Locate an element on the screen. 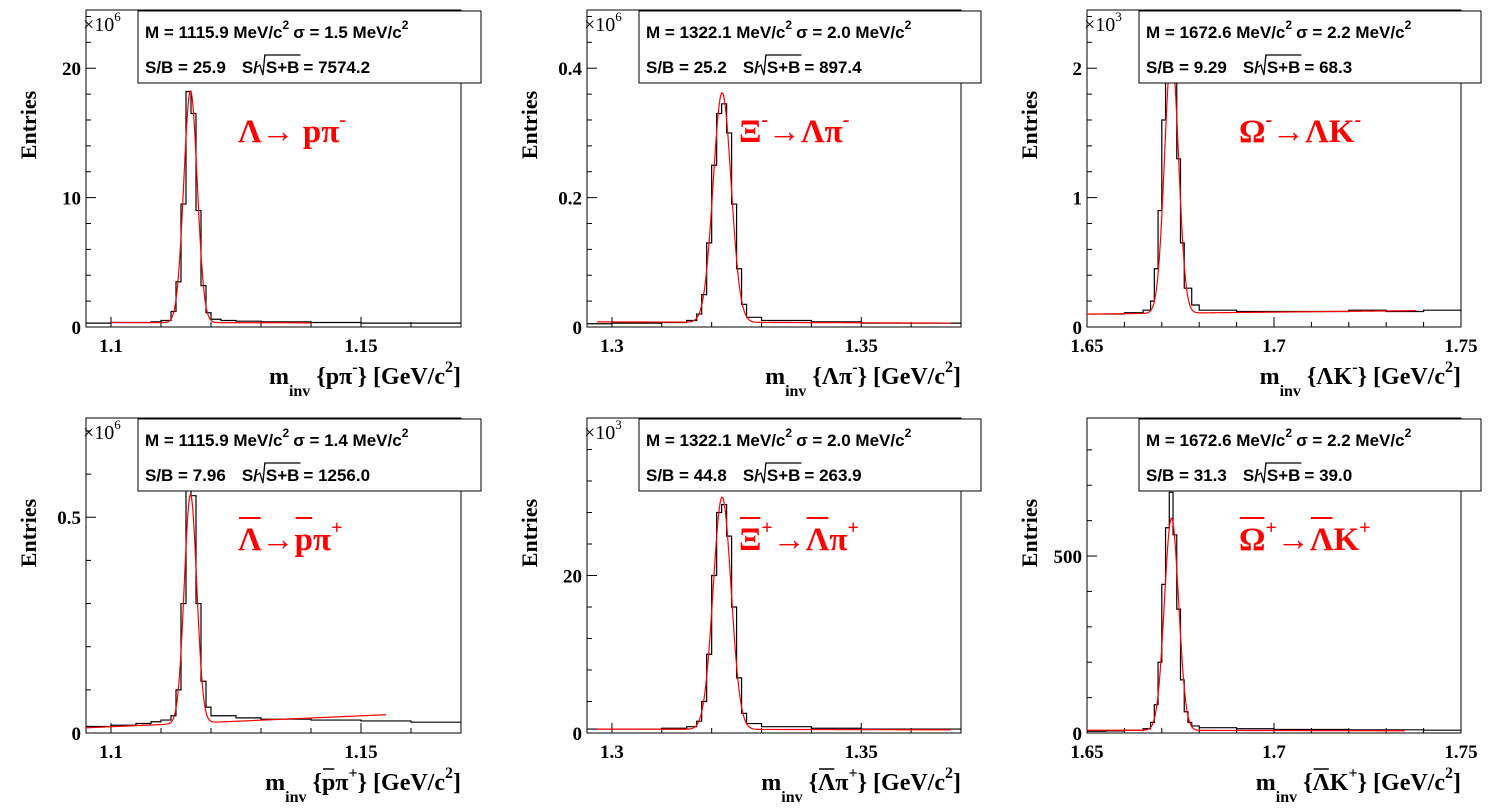 This screenshot has height=812, width=1500. x-label-sup: + is located at coordinates (352, 773).